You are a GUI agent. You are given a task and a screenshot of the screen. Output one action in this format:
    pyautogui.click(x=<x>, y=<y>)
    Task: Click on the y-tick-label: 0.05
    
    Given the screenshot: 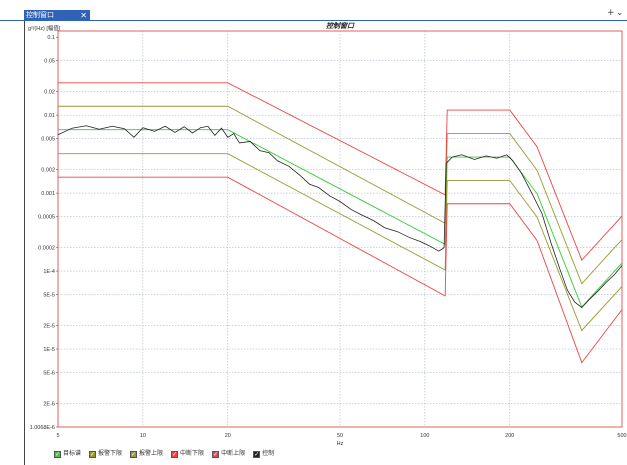 What is the action you would take?
    pyautogui.click(x=49, y=62)
    